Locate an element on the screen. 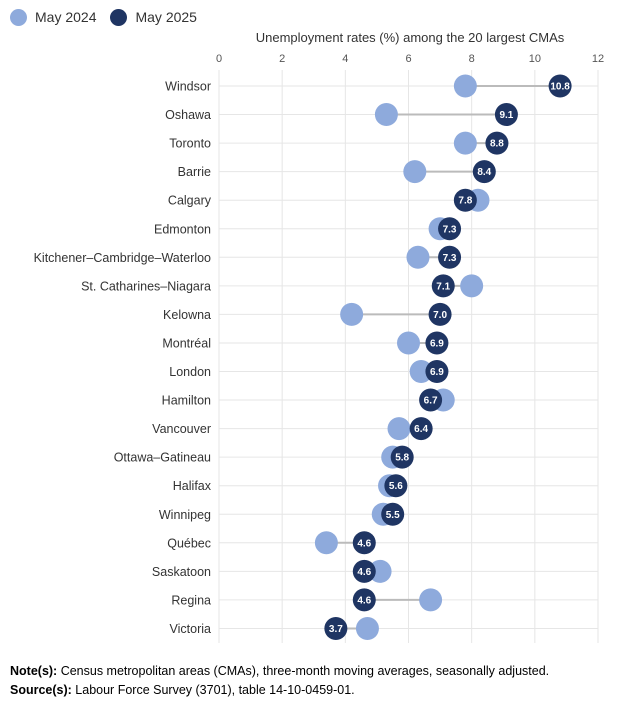 This screenshot has height=717, width=639. dot-may-2025-edmonton is located at coordinates (450, 229).